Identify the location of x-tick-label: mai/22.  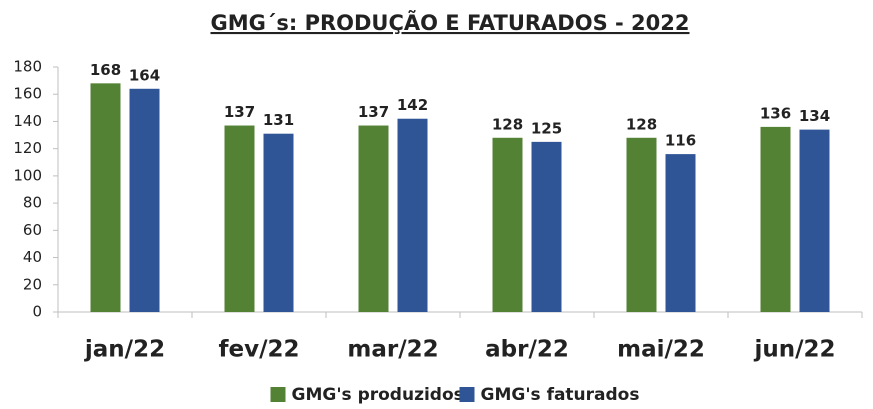
(661, 350).